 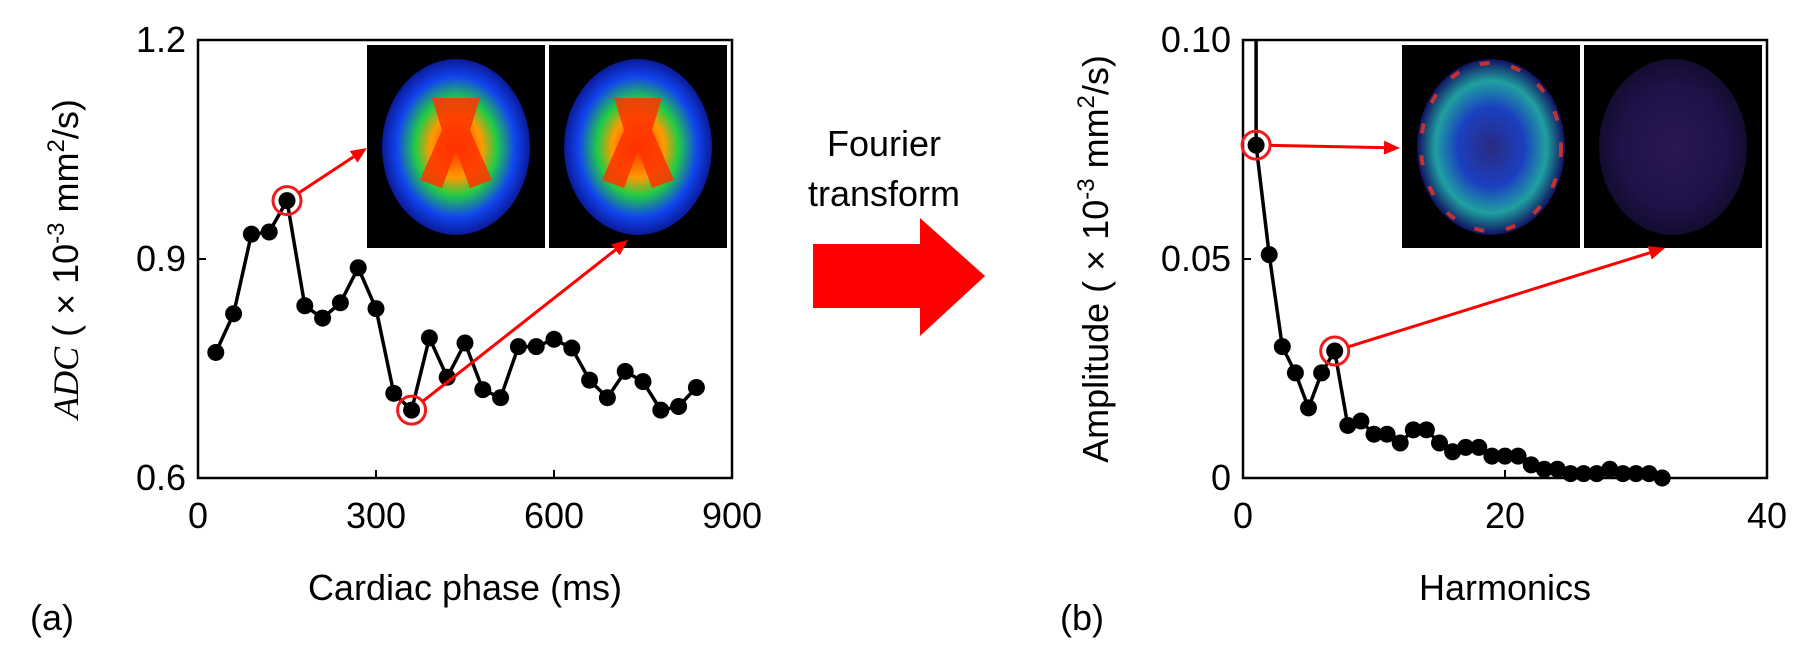 I want to click on right-arrow-icon, so click(x=899, y=277).